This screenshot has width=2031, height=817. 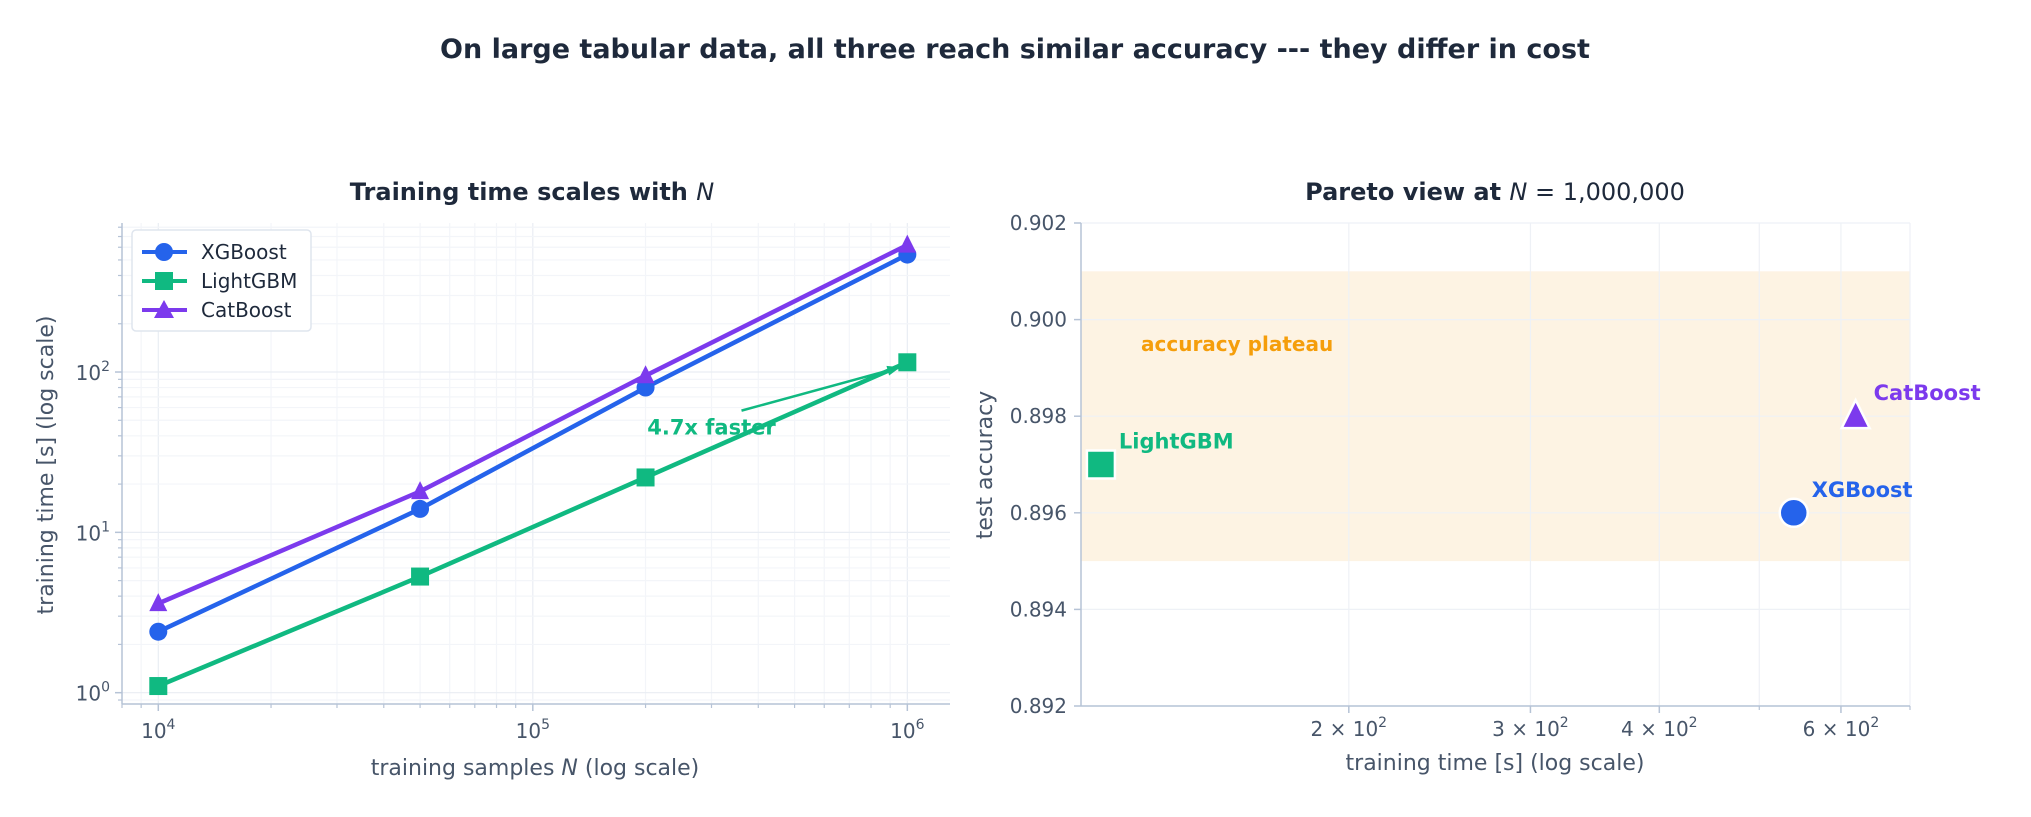 I want to click on right-x-tick-label-0: 2 × 102, so click(x=1349, y=728).